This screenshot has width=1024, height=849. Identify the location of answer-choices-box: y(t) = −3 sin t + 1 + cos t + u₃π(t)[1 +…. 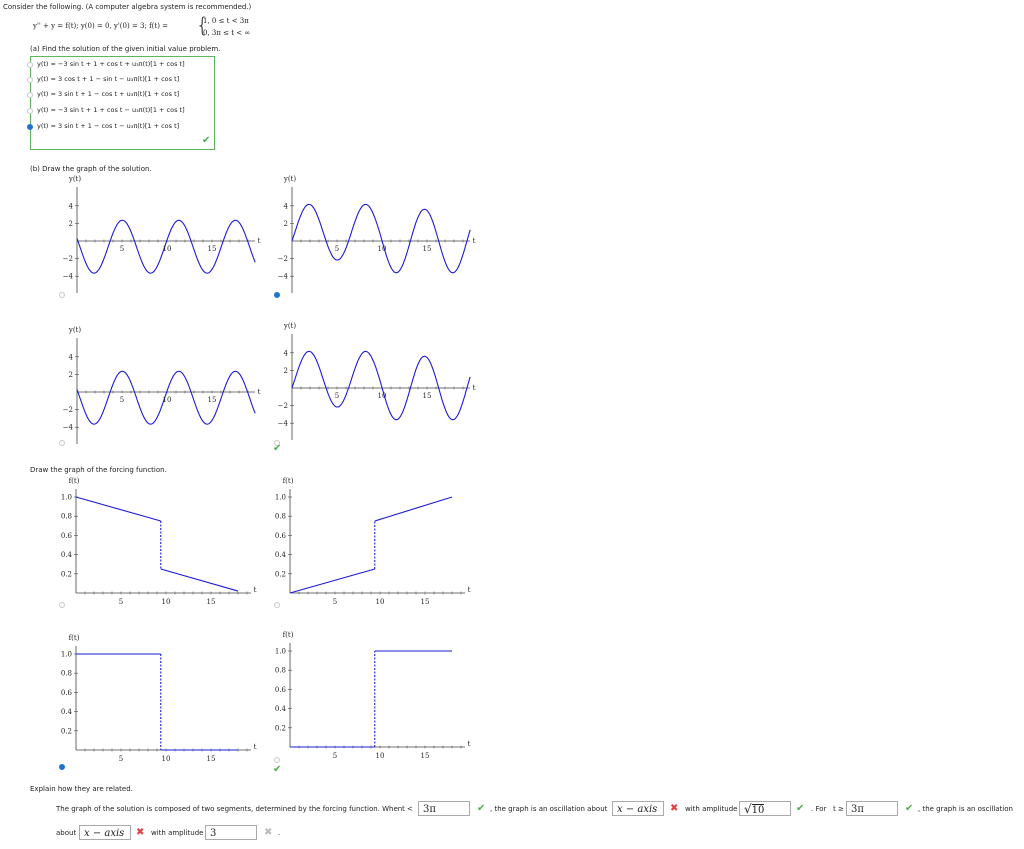
(121, 103).